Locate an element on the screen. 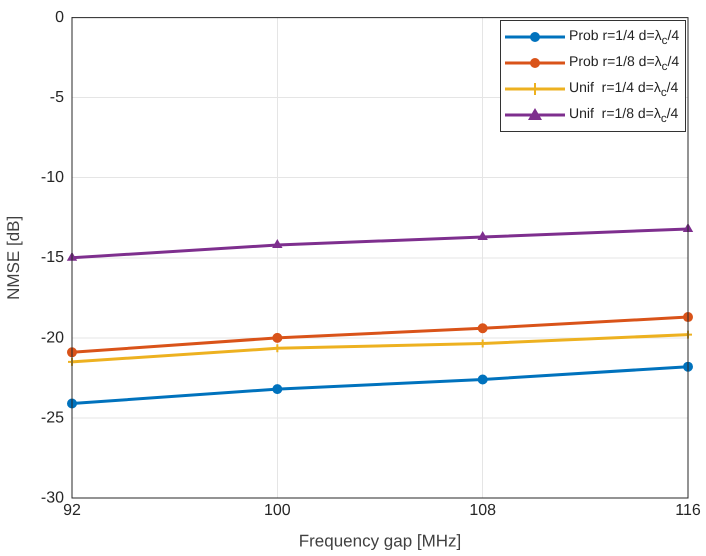 The image size is (706, 556). x-tick-label: 116 is located at coordinates (688, 511).